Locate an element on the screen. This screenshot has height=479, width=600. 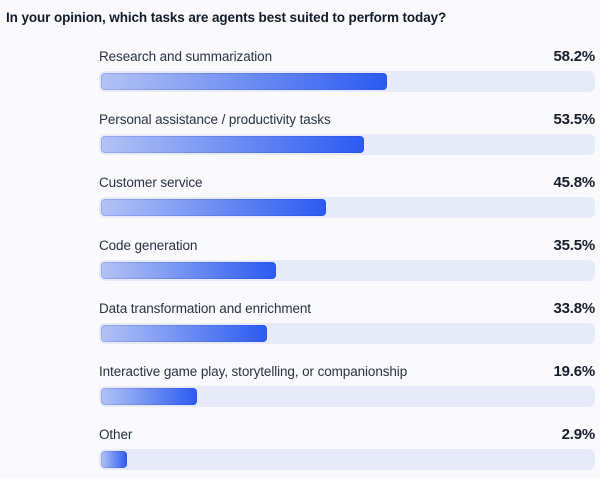
bar-label: Data transformation and enrichment is located at coordinates (205, 308).